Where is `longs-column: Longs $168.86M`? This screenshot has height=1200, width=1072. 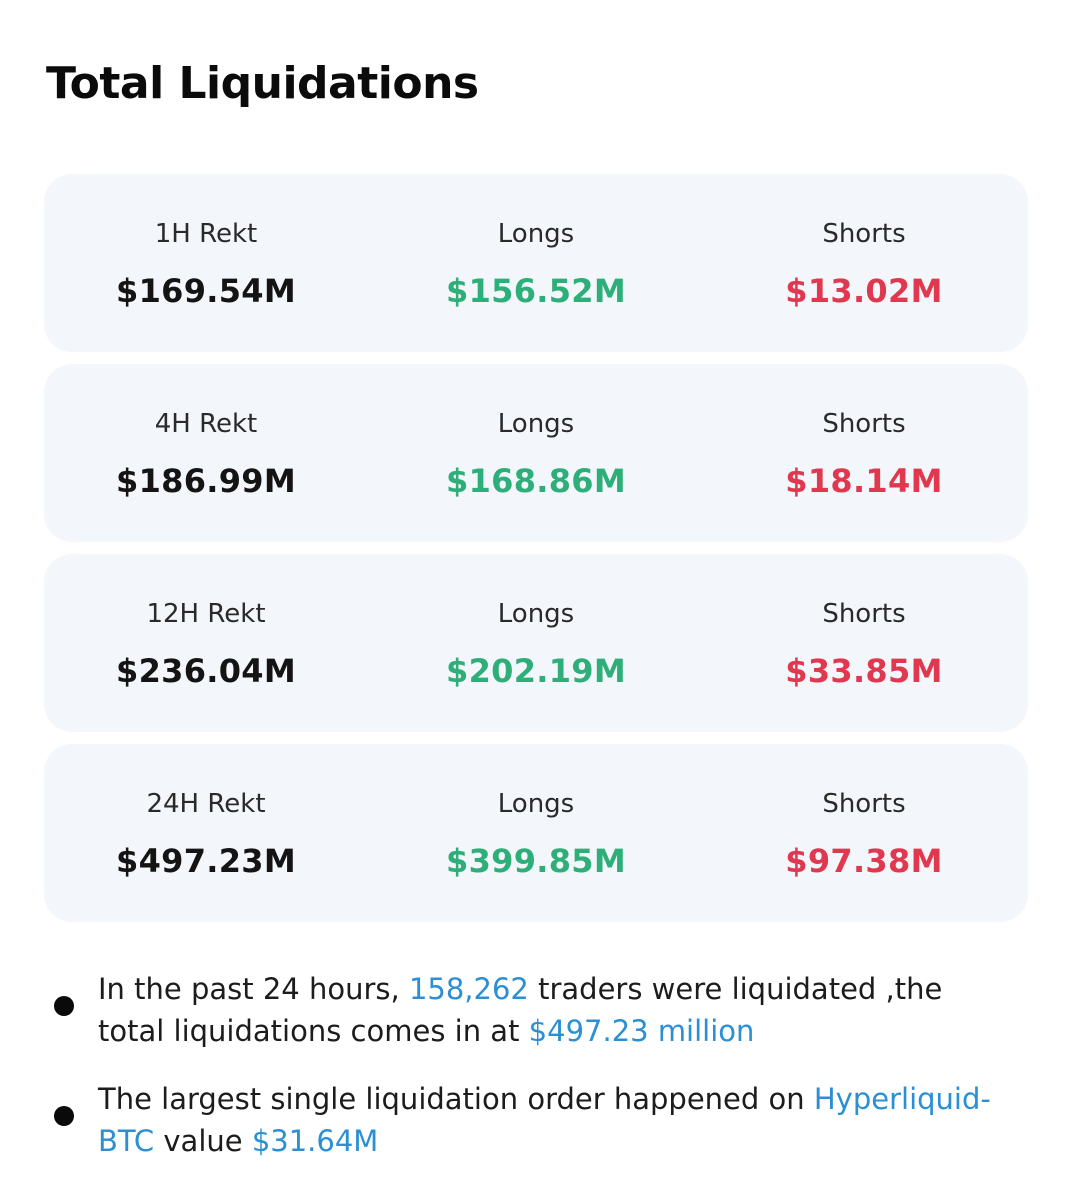
longs-column: Longs $168.86M is located at coordinates (536, 453).